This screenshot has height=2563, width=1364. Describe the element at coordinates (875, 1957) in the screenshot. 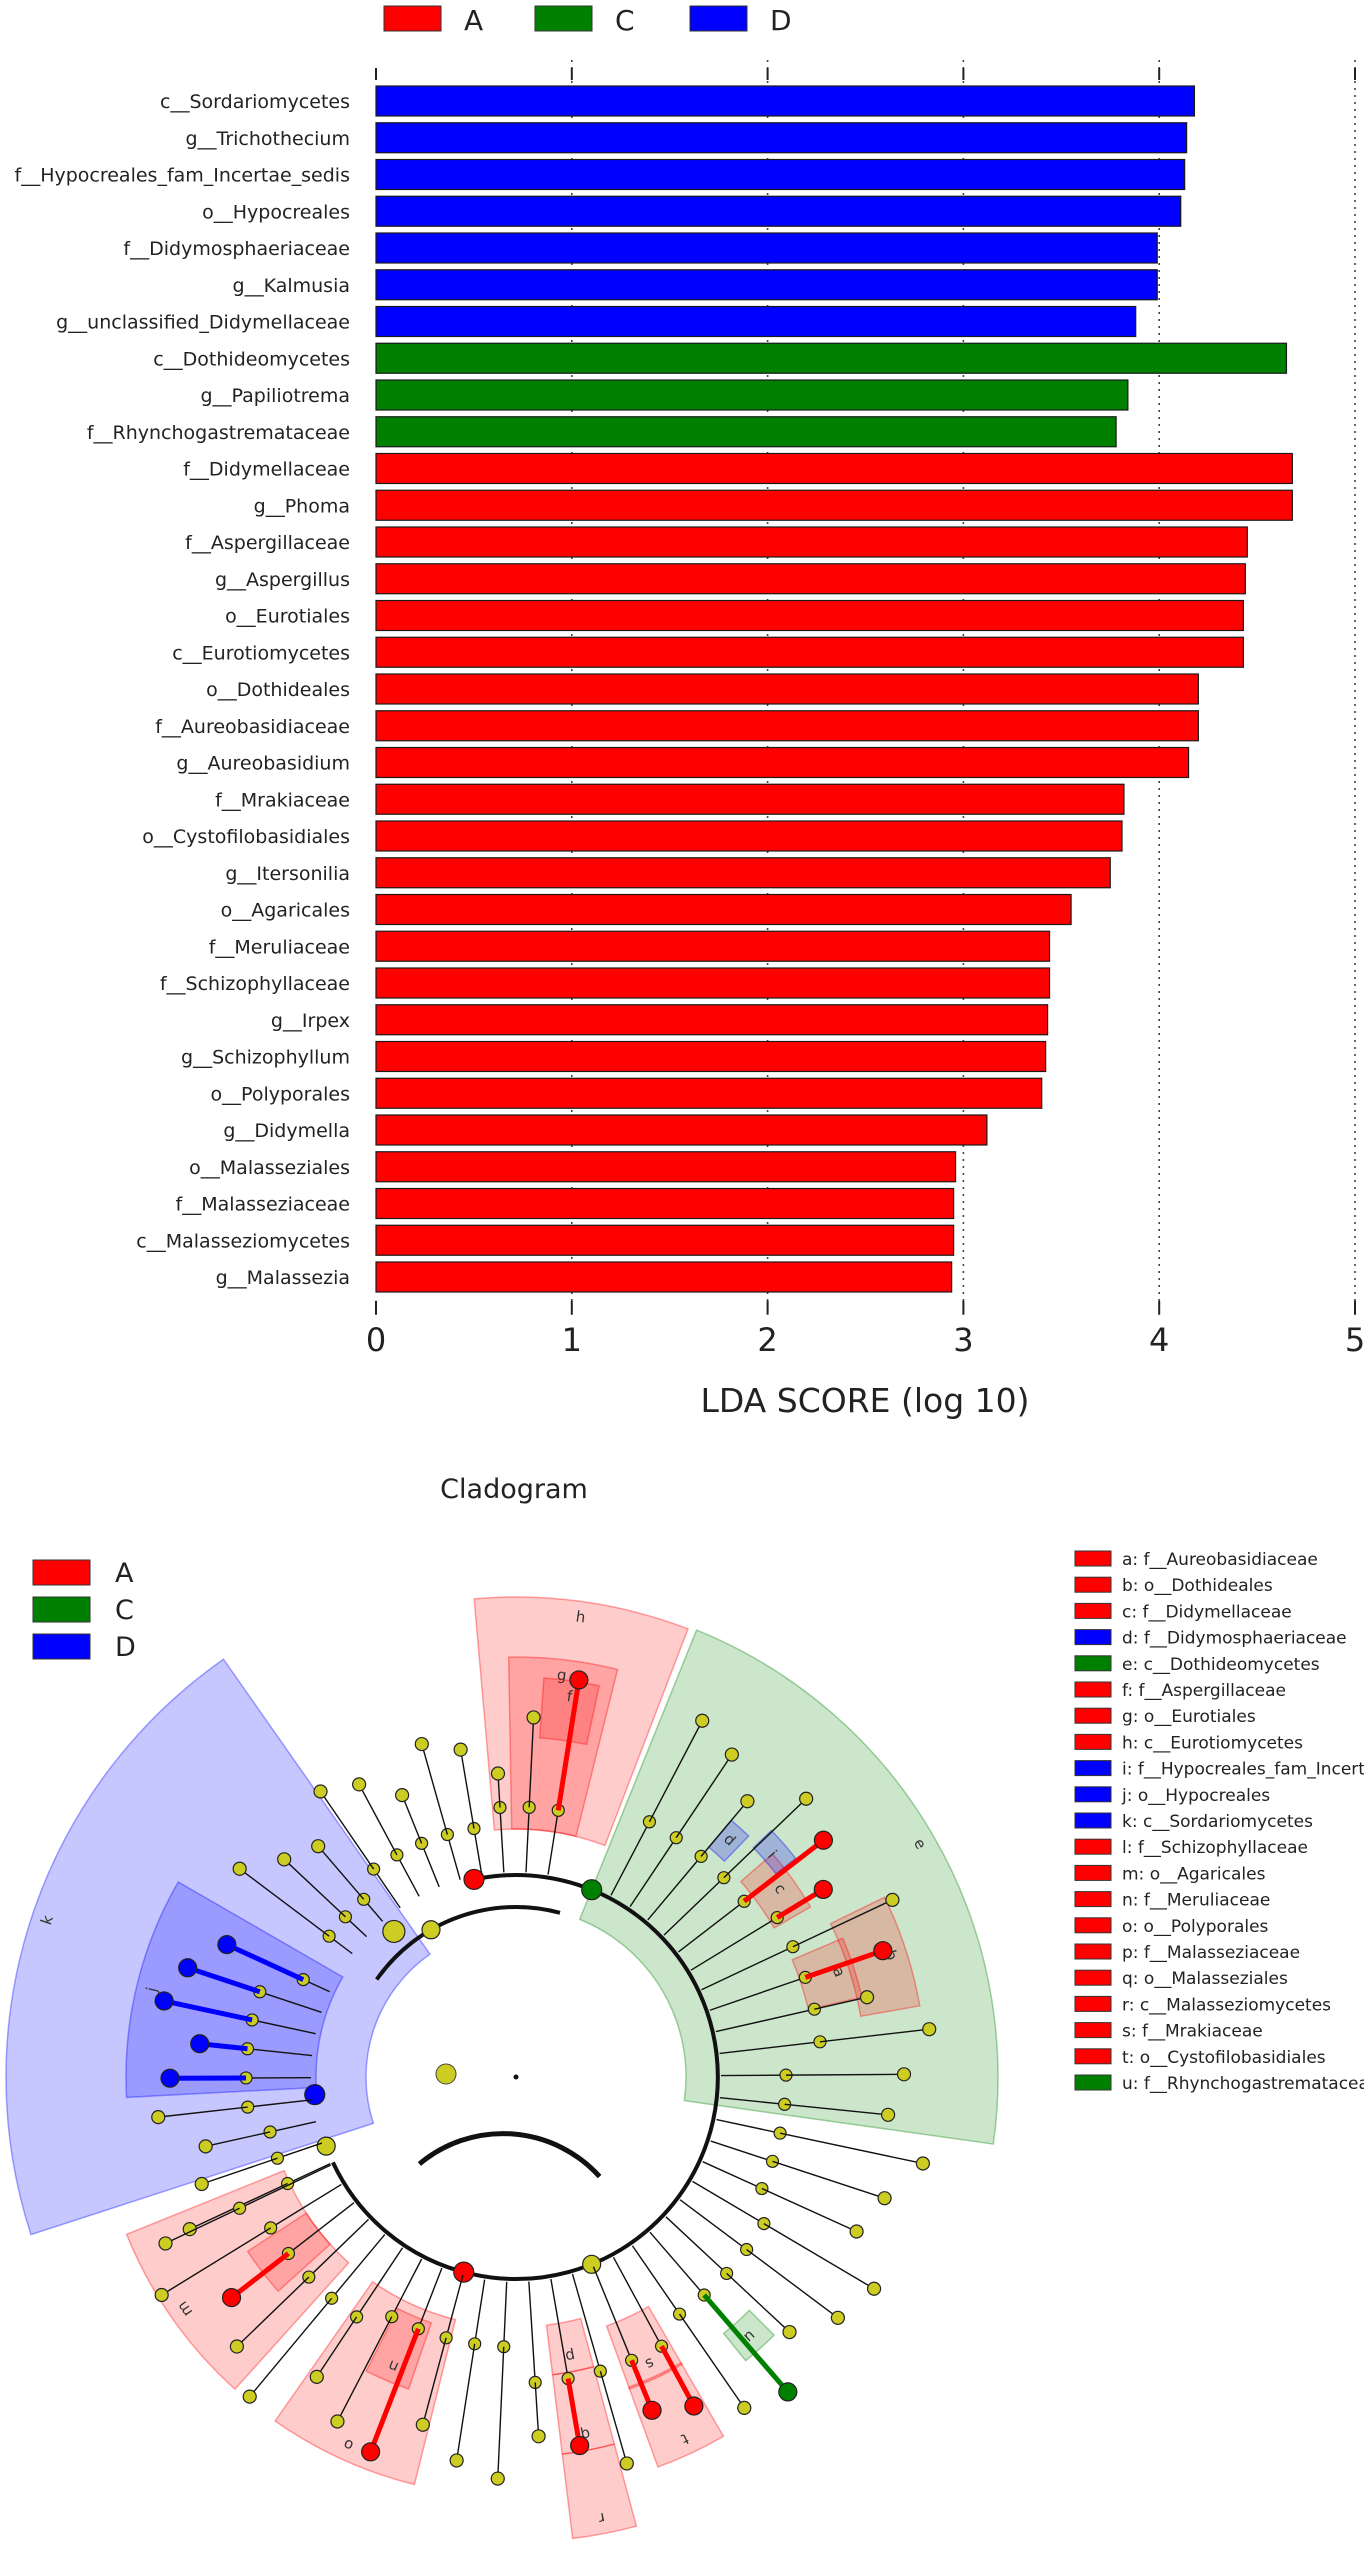

I see `clade-sector-b` at that location.